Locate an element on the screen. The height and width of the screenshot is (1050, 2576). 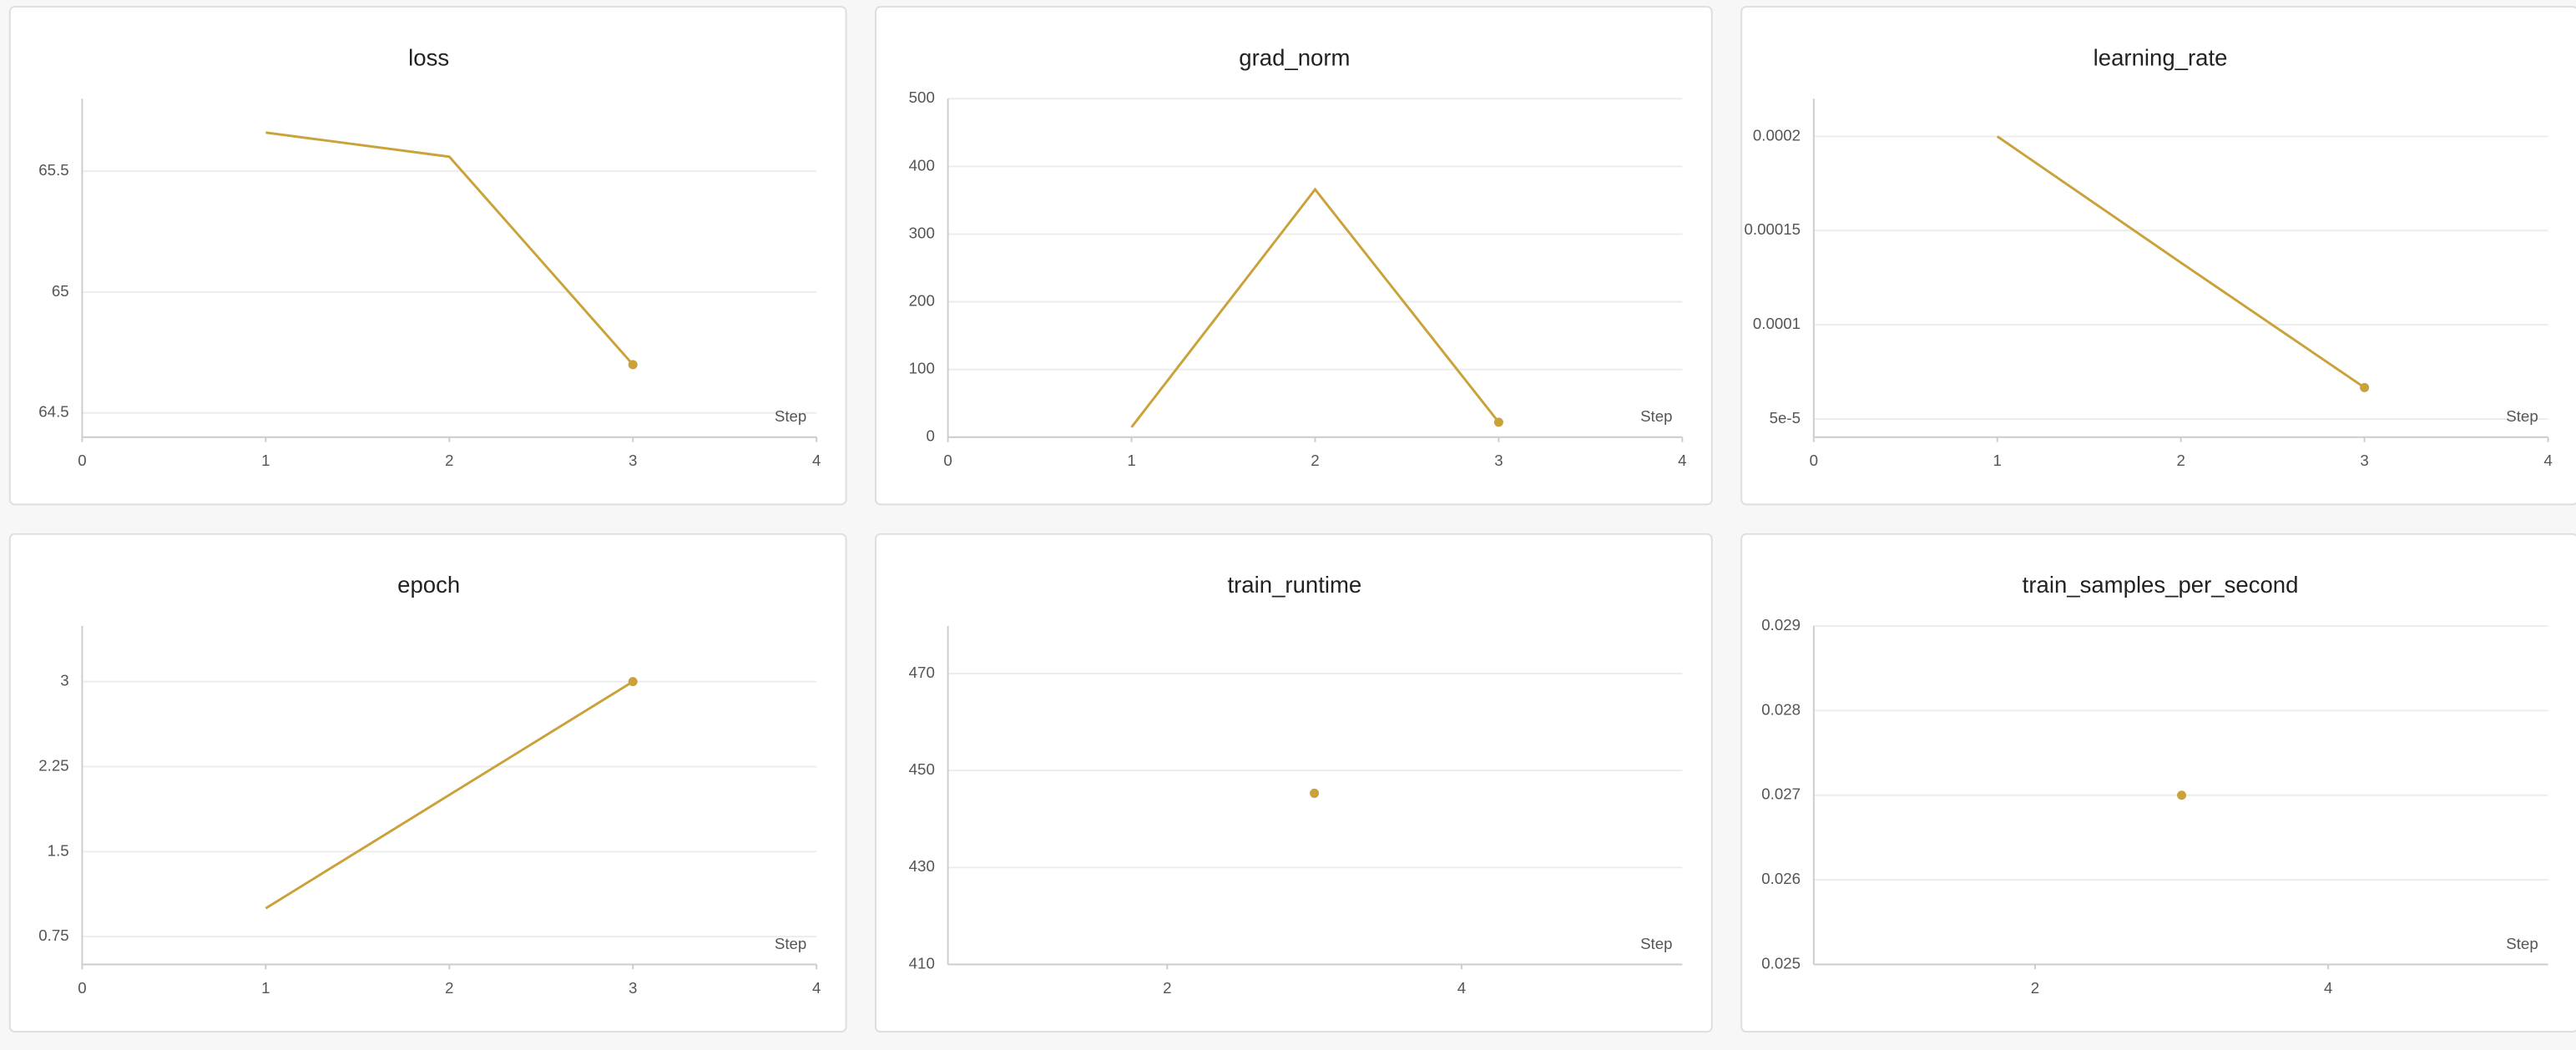
y-tick-label: 200 is located at coordinates (922, 300).